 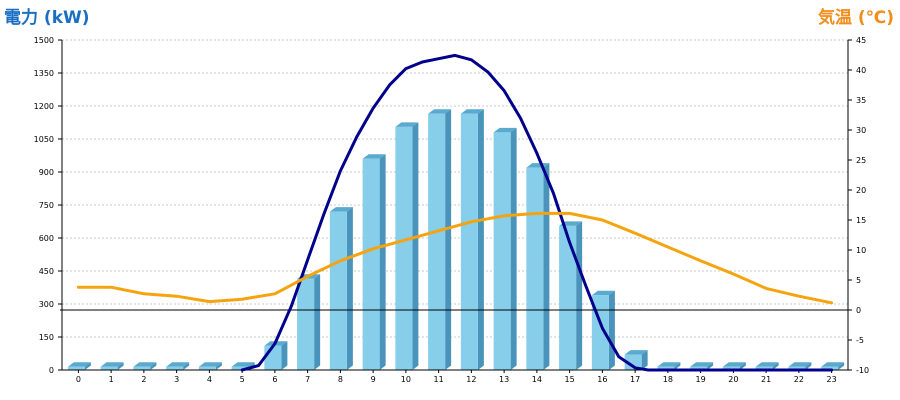 What do you see at coordinates (861, 130) in the screenshot?
I see `right-tick-label: 30` at bounding box center [861, 130].